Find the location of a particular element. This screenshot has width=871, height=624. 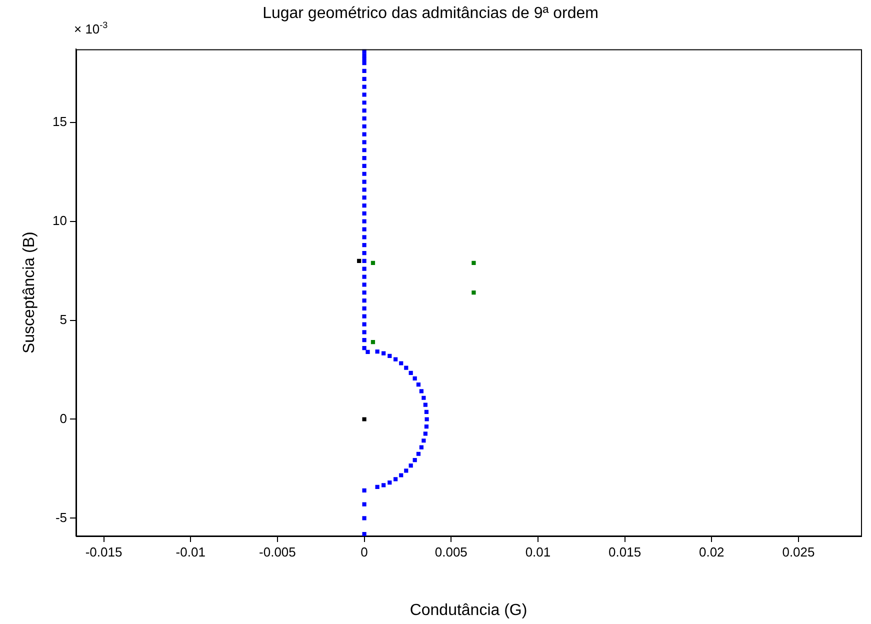

y-tick-label: 5 is located at coordinates (63, 319).